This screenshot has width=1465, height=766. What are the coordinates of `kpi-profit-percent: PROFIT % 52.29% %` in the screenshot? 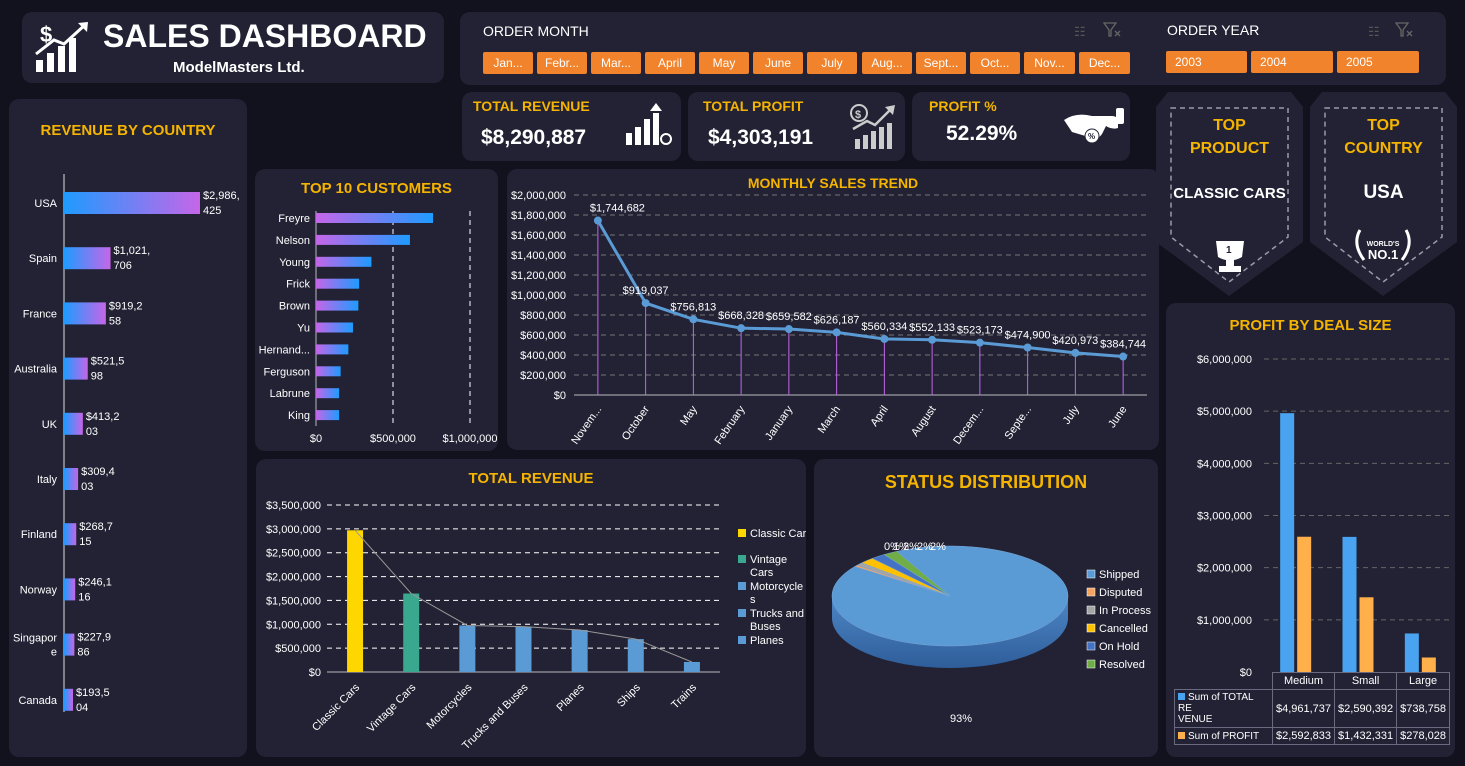 It's located at (1021, 126).